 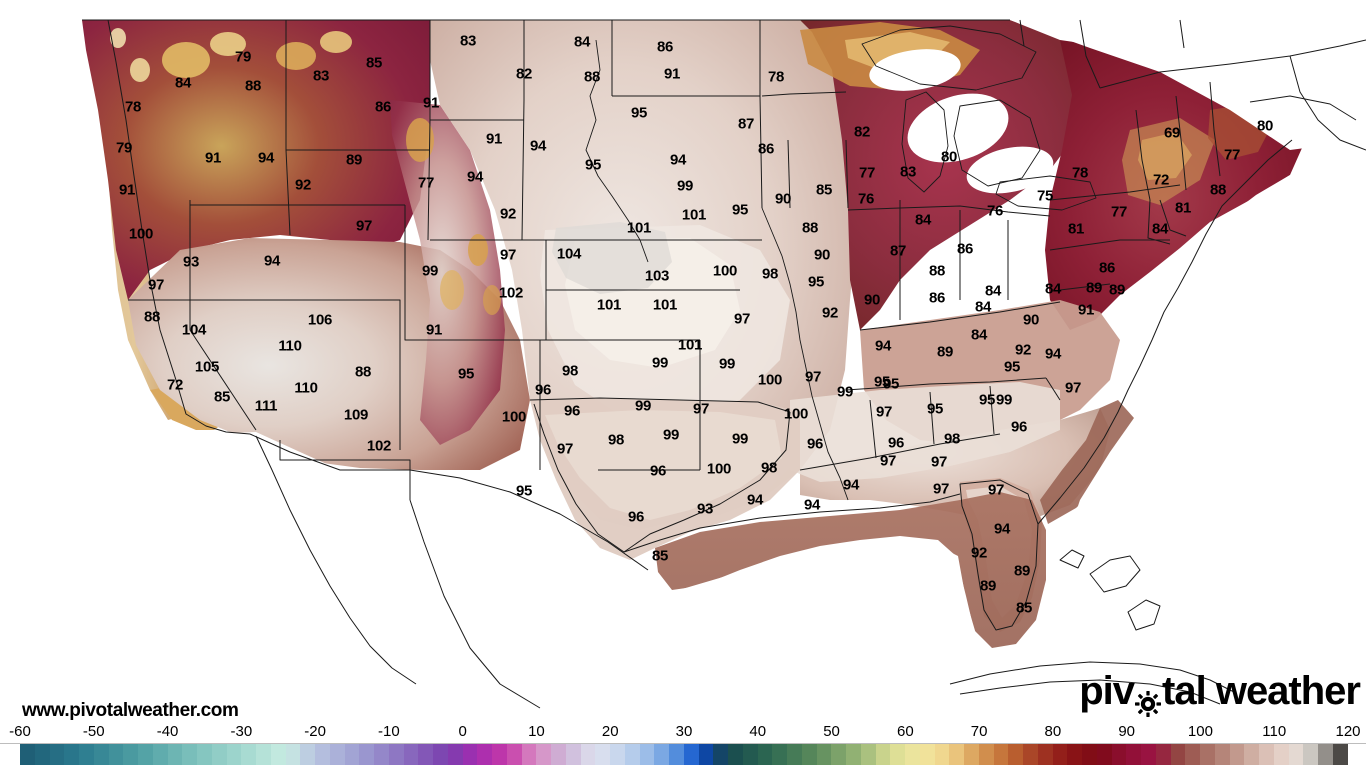 I want to click on colorbar-tick: -40, so click(x=167, y=731).